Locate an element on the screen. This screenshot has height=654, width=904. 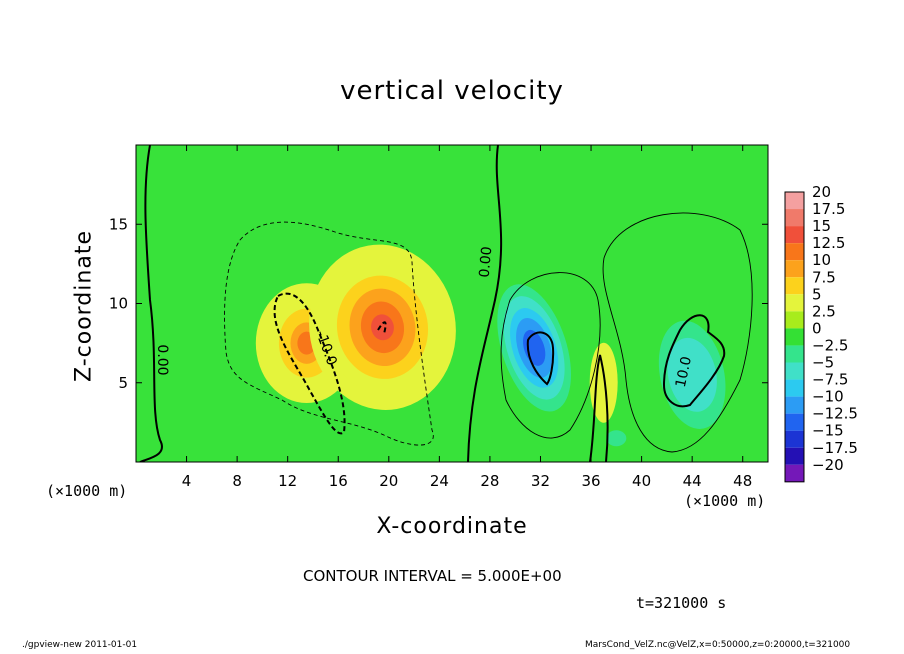
colorbar-label-1: 17.5 is located at coordinates (828, 209).